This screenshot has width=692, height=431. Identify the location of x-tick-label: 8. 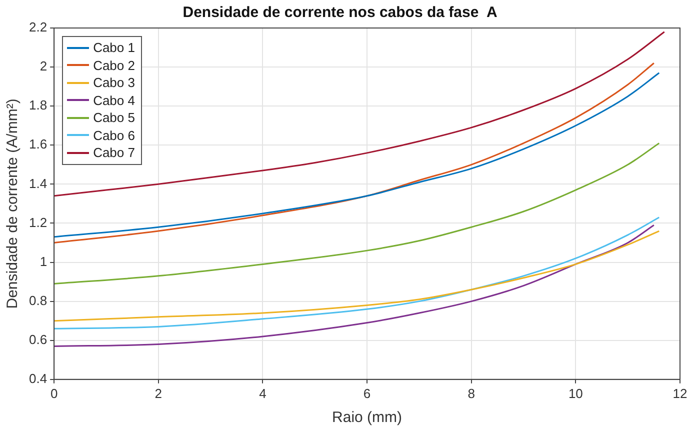
(471, 393).